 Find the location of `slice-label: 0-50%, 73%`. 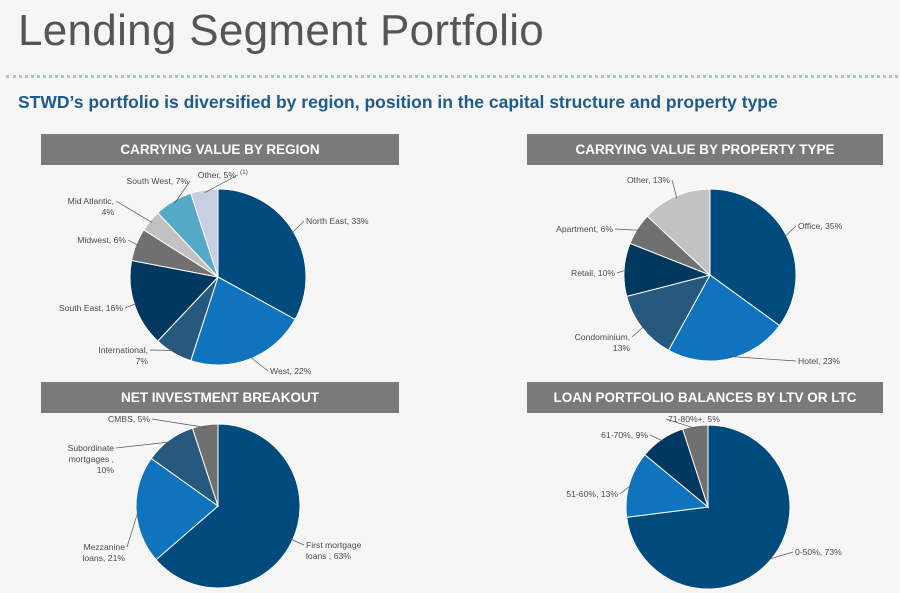

slice-label: 0-50%, 73% is located at coordinates (818, 552).